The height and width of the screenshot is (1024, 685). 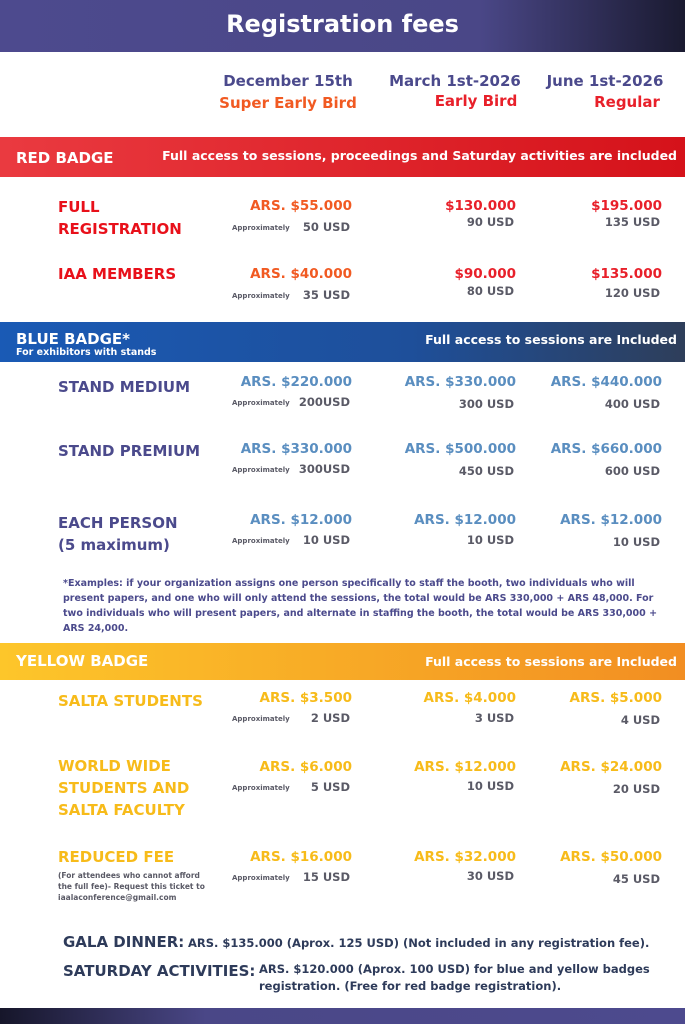 What do you see at coordinates (326, 295) in the screenshot?
I see `usd-cell: 35 USD` at bounding box center [326, 295].